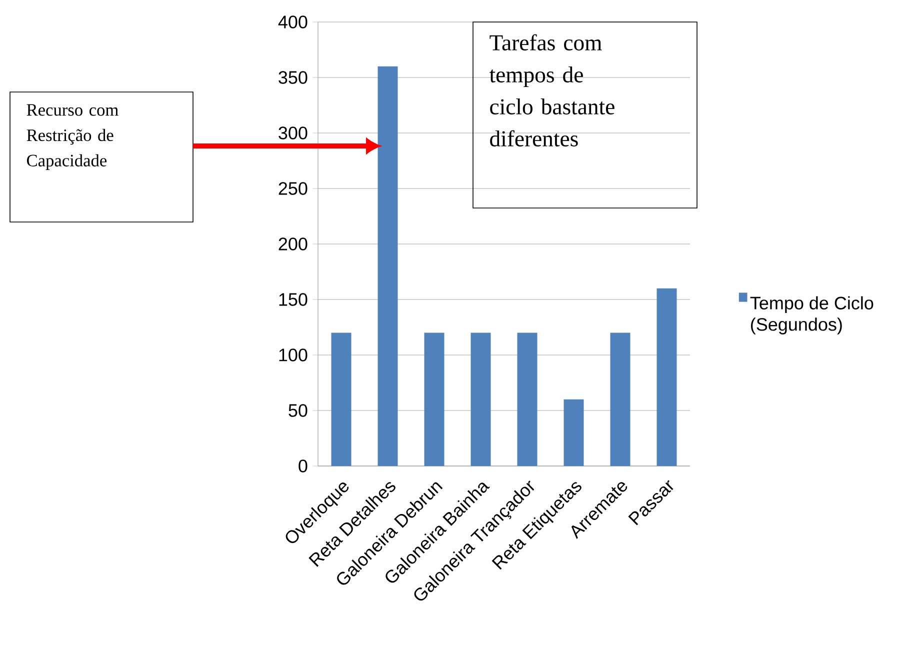 Image resolution: width=923 pixels, height=659 pixels. Describe the element at coordinates (293, 299) in the screenshot. I see `y-tick-label: 150` at that location.